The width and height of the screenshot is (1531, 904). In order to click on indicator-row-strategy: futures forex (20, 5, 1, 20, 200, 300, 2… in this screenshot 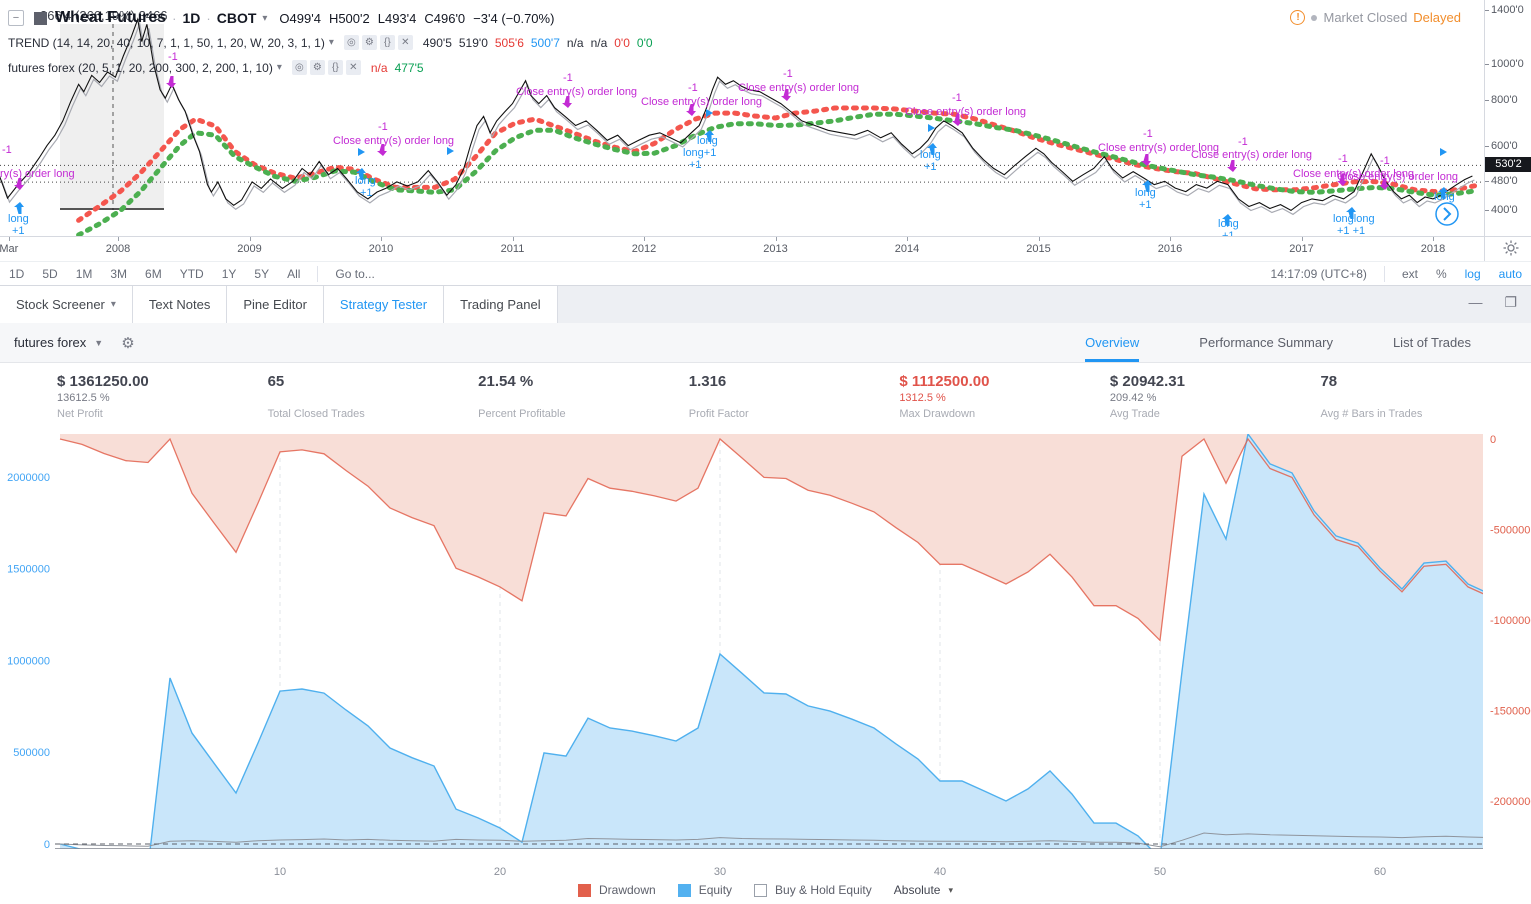, I will do `click(216, 67)`.